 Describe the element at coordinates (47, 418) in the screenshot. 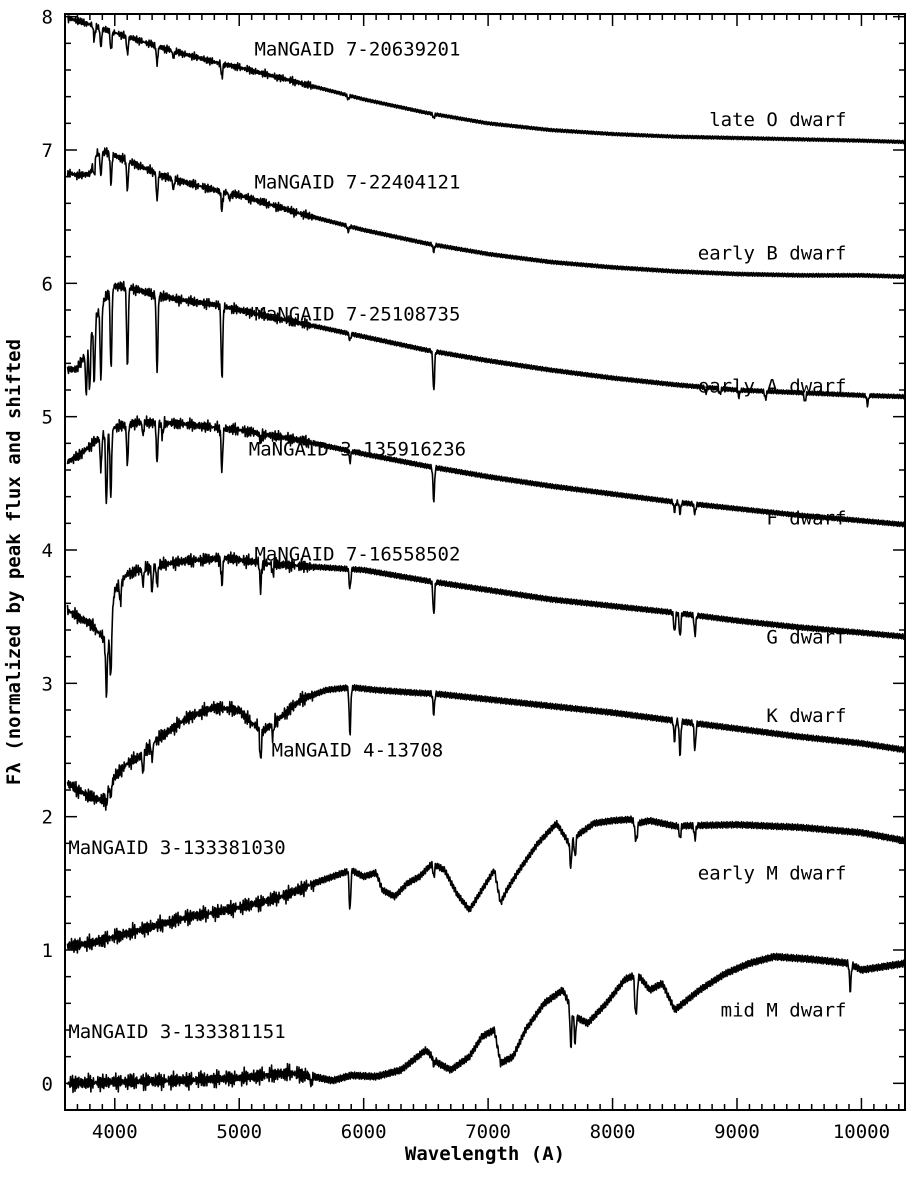

I see `y-tick-label: 5` at that location.